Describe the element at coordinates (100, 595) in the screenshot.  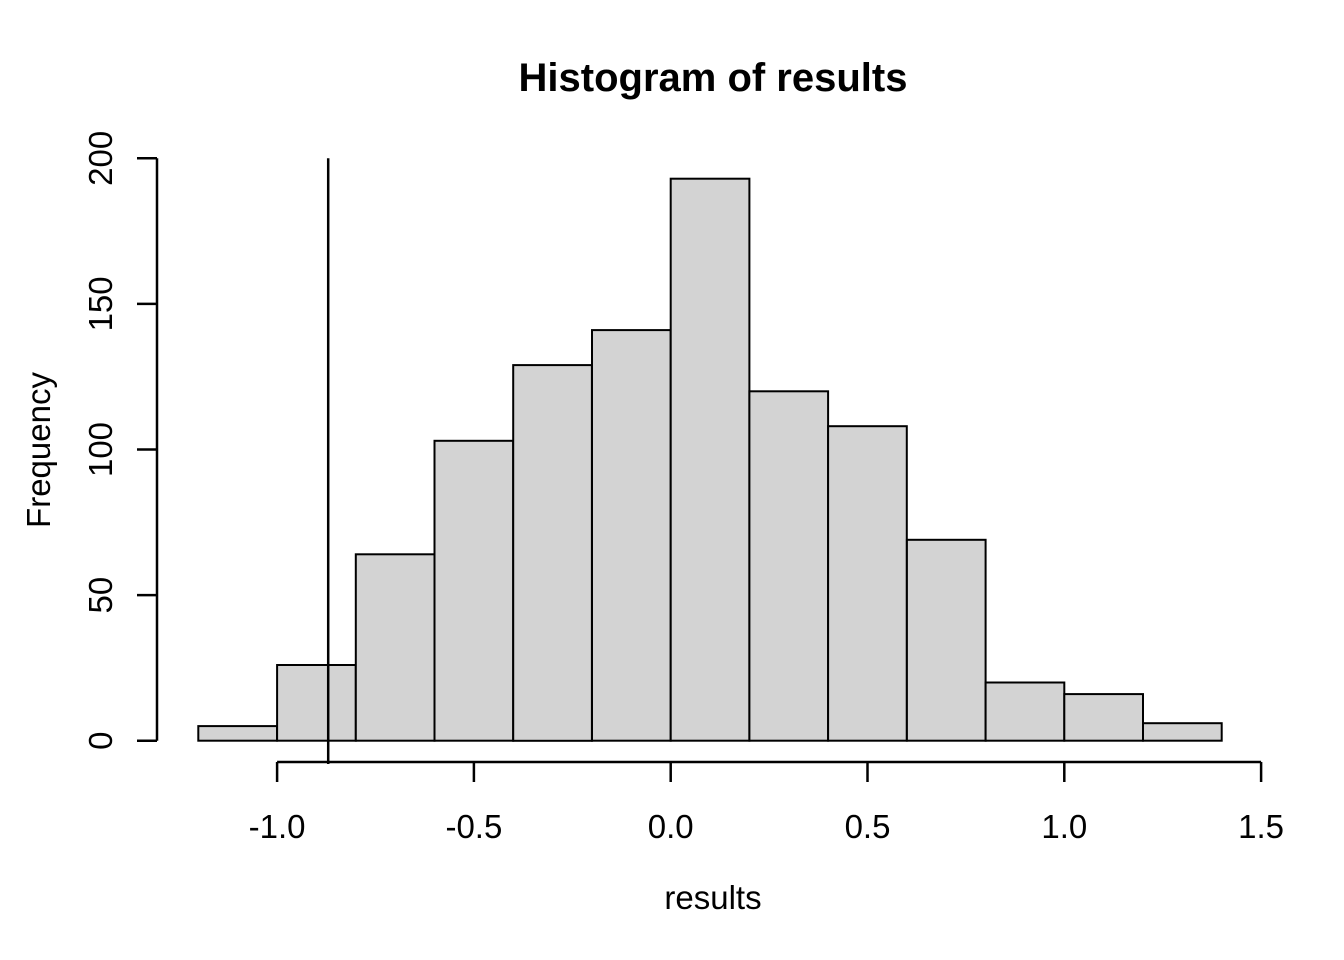
I see `y-tick-label: 50` at that location.